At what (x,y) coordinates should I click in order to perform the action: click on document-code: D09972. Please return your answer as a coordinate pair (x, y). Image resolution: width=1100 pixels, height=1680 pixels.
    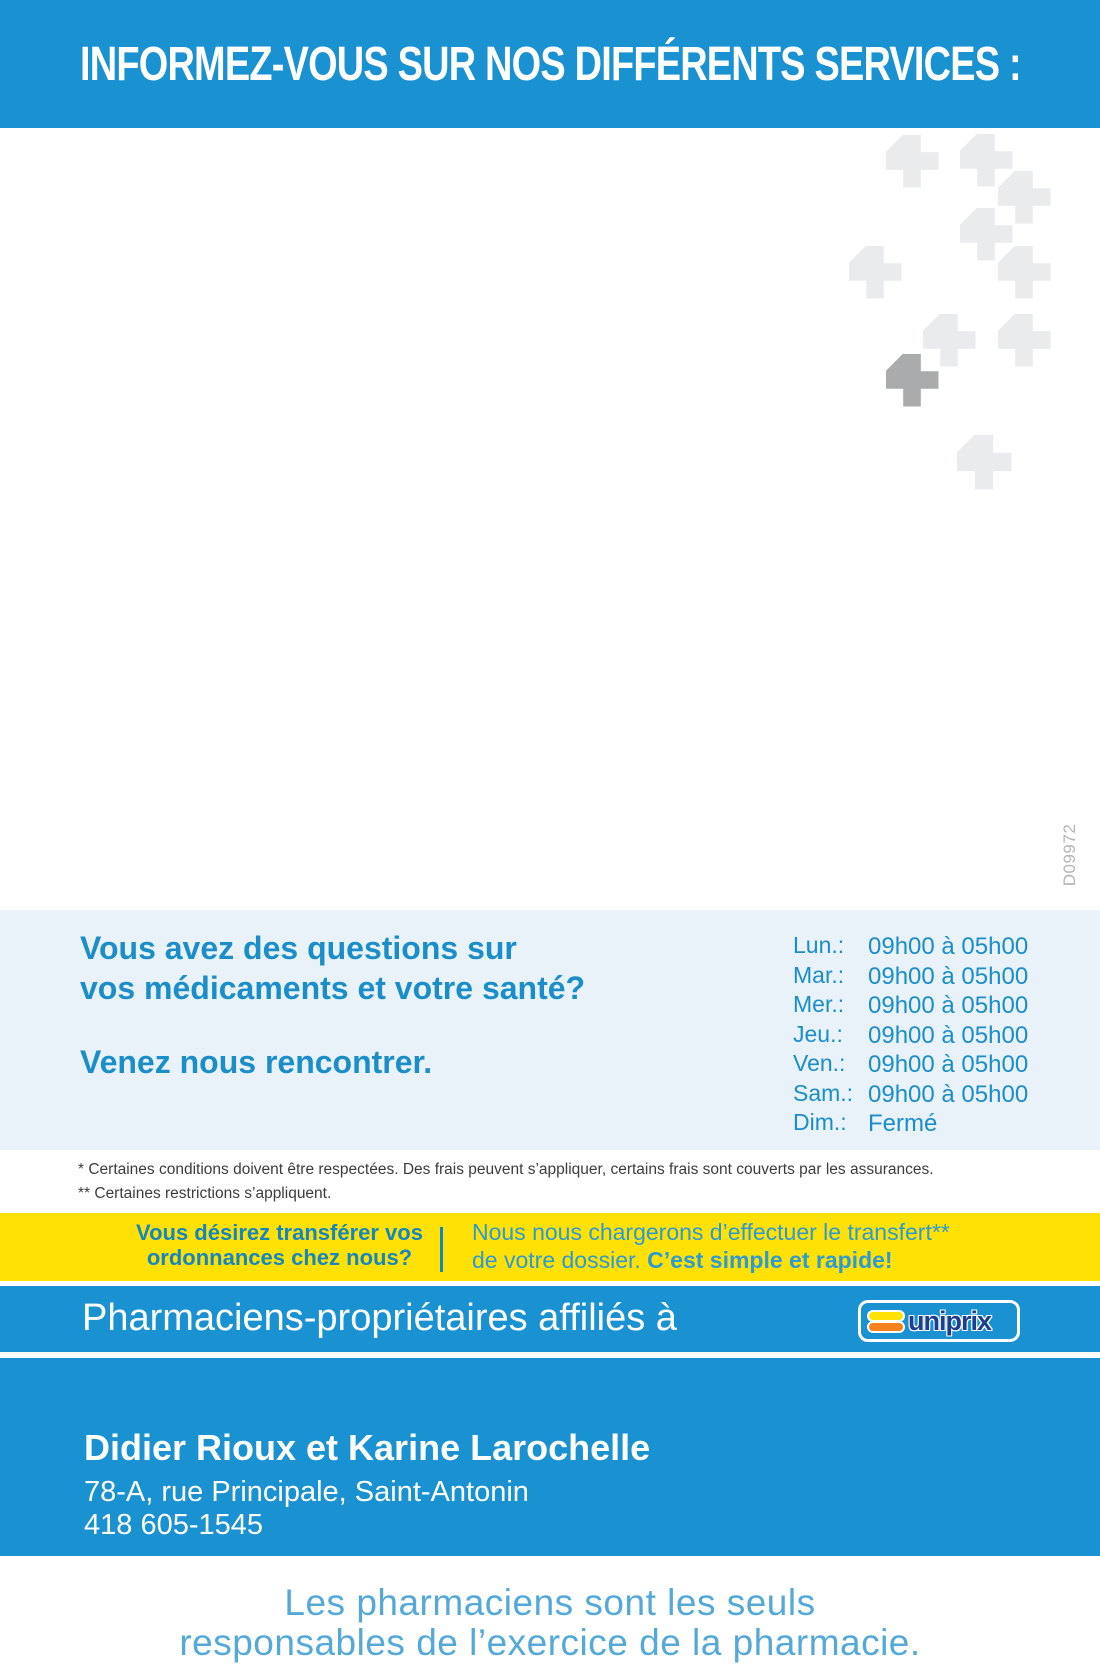
    Looking at the image, I should click on (1069, 855).